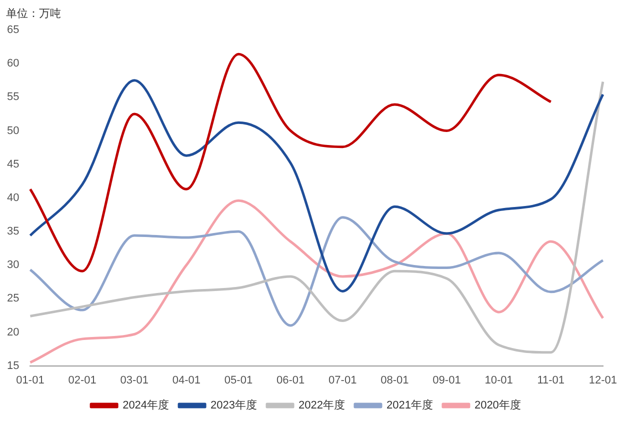 The width and height of the screenshot is (620, 421). Describe the element at coordinates (13, 366) in the screenshot. I see `y-tick-label: 15` at that location.